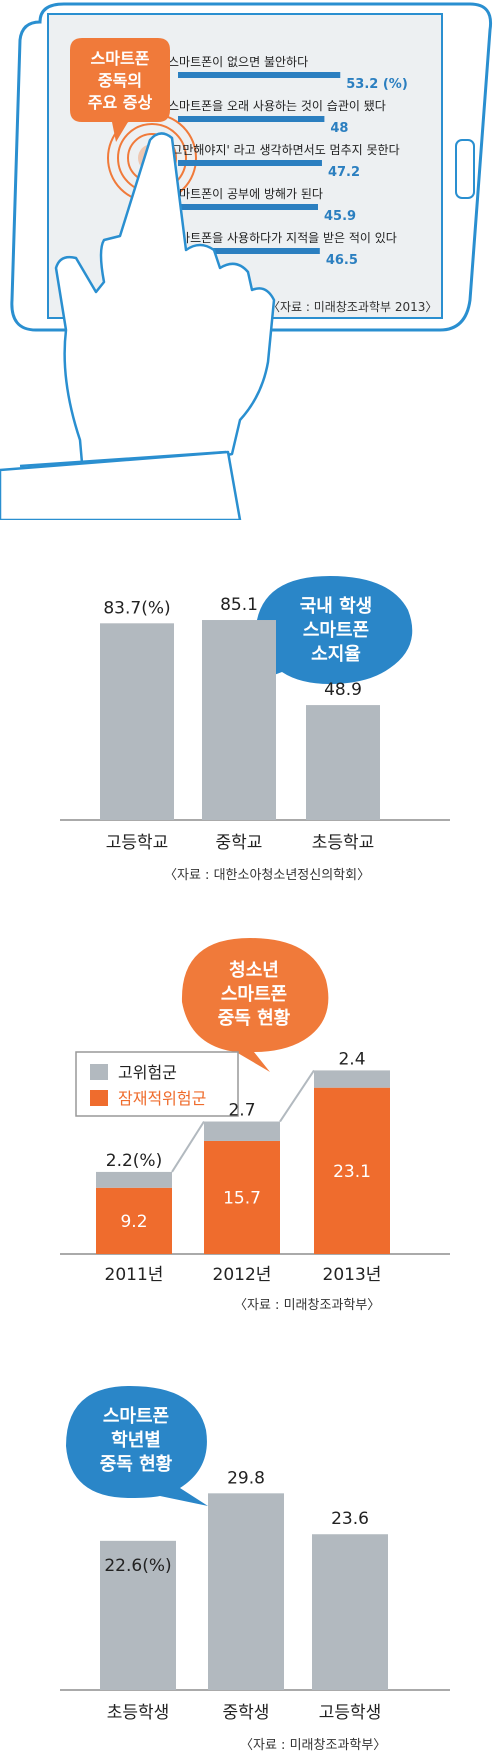 This screenshot has height=1758, width=500. What do you see at coordinates (282, 238) in the screenshot?
I see `symptom-label: 스마트폰을 사용하다가 지적을 받은 적이 있다` at bounding box center [282, 238].